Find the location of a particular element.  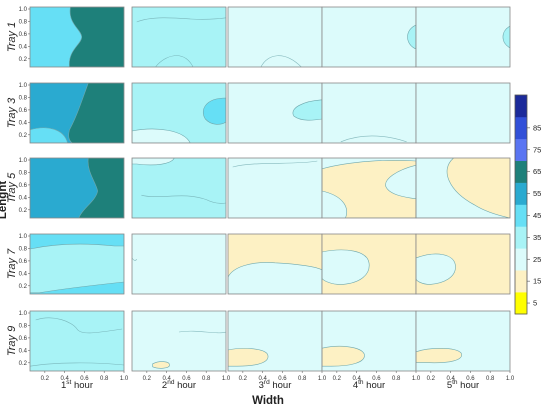

column-label-superscript: th is located at coordinates (455, 382).